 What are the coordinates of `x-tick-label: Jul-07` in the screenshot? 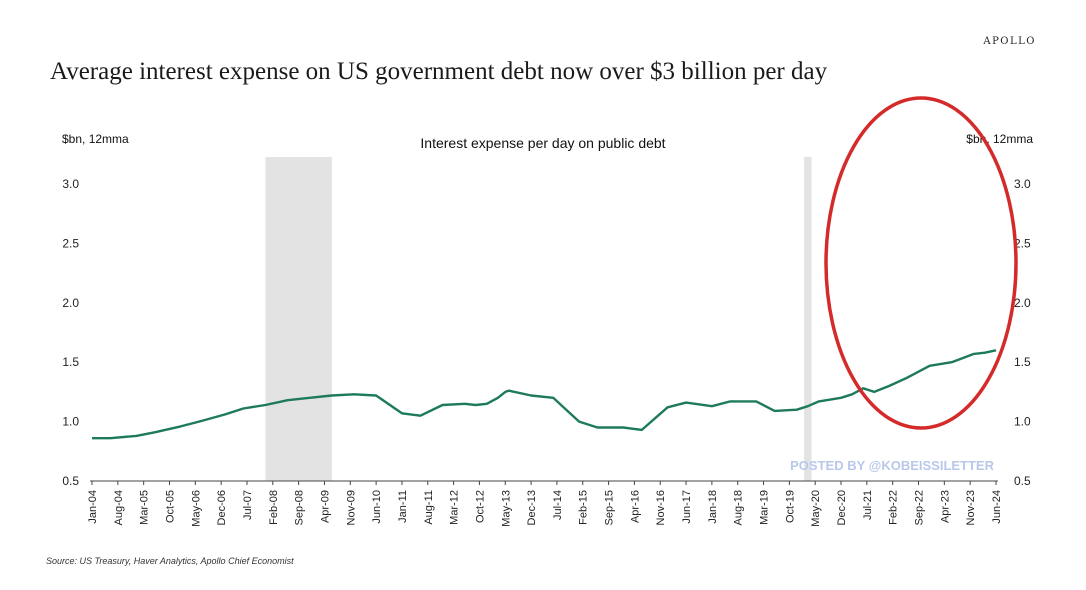 It's located at (248, 505).